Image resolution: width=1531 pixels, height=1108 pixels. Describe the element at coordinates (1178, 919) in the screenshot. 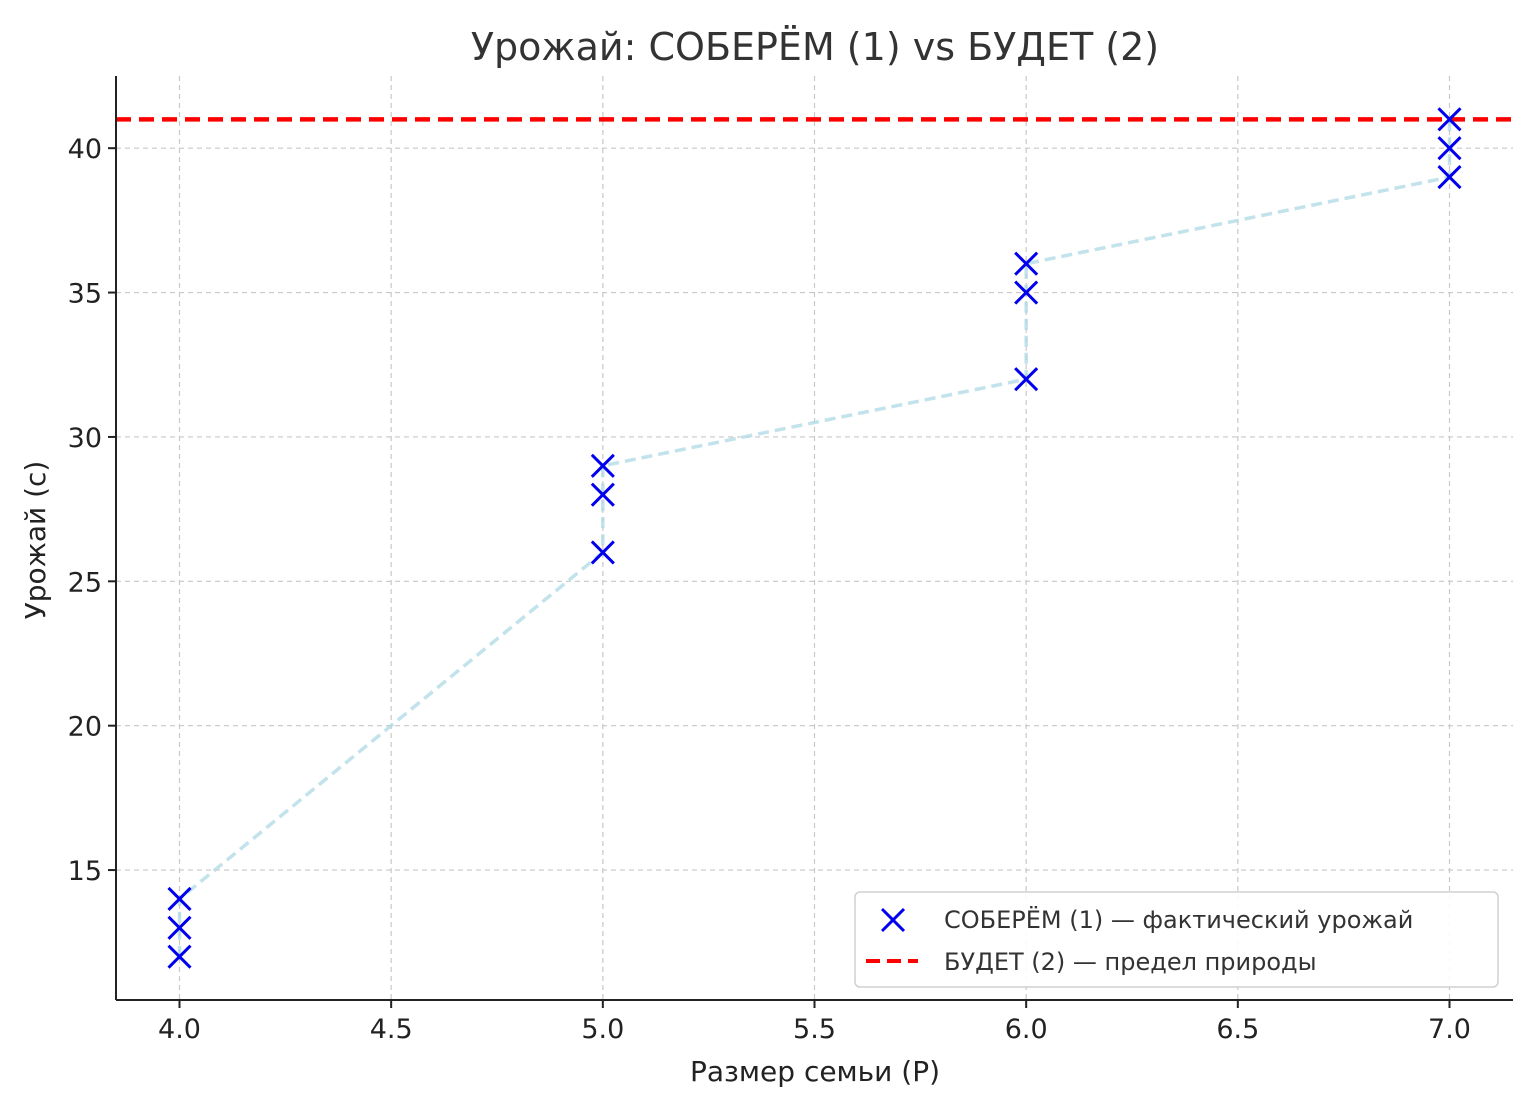

I see `legend-entry-scatter: СОБЕРЁМ (1) — фактический урожай` at that location.